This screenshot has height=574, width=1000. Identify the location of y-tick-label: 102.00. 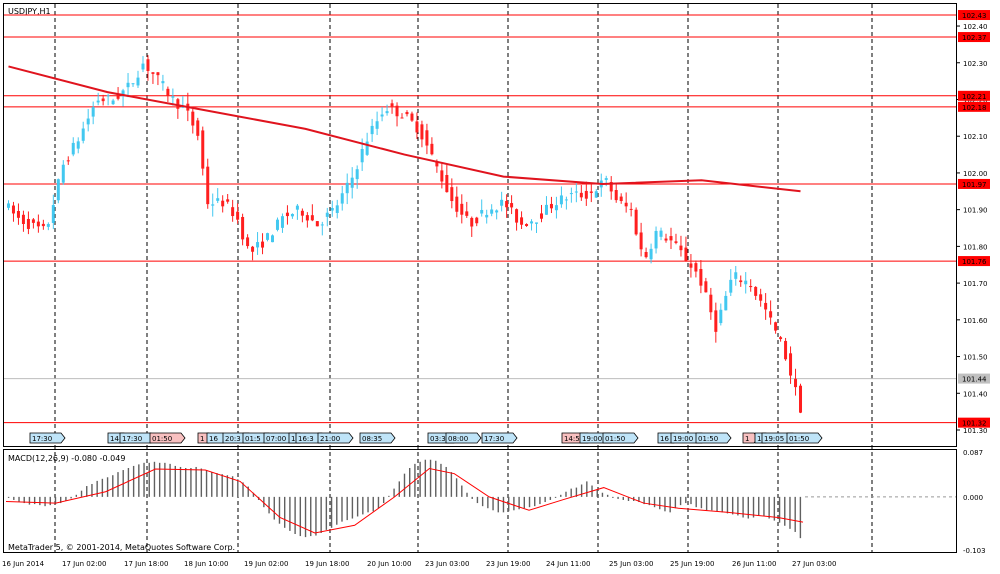
(975, 174).